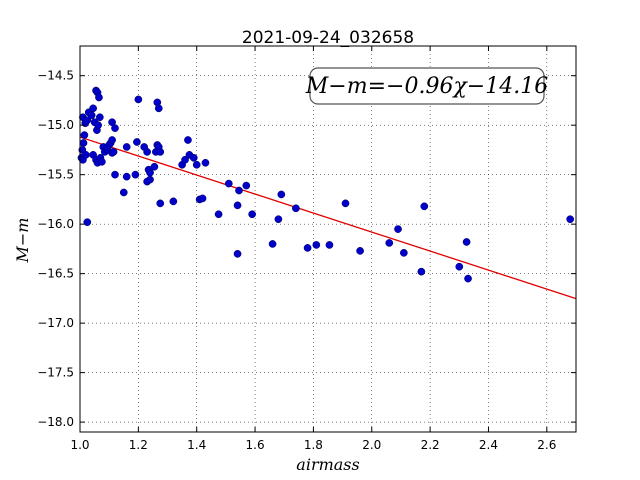  I want to click on x-tick-label: 2.0, so click(371, 445).